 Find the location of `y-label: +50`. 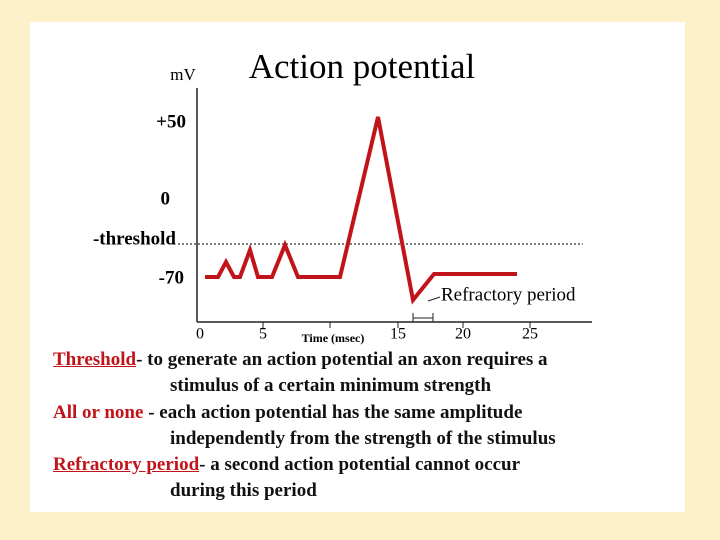

y-label: +50 is located at coordinates (171, 121).